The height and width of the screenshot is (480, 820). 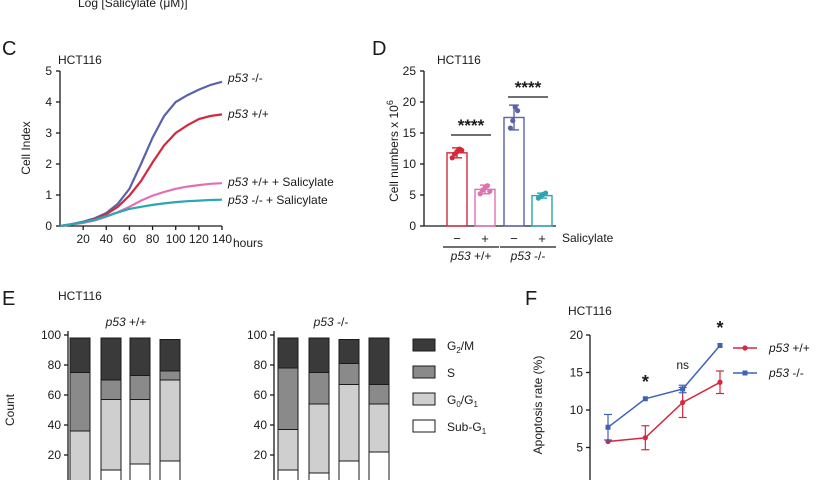 What do you see at coordinates (245, 78) in the screenshot?
I see `series-label-c: p53 -/-` at bounding box center [245, 78].